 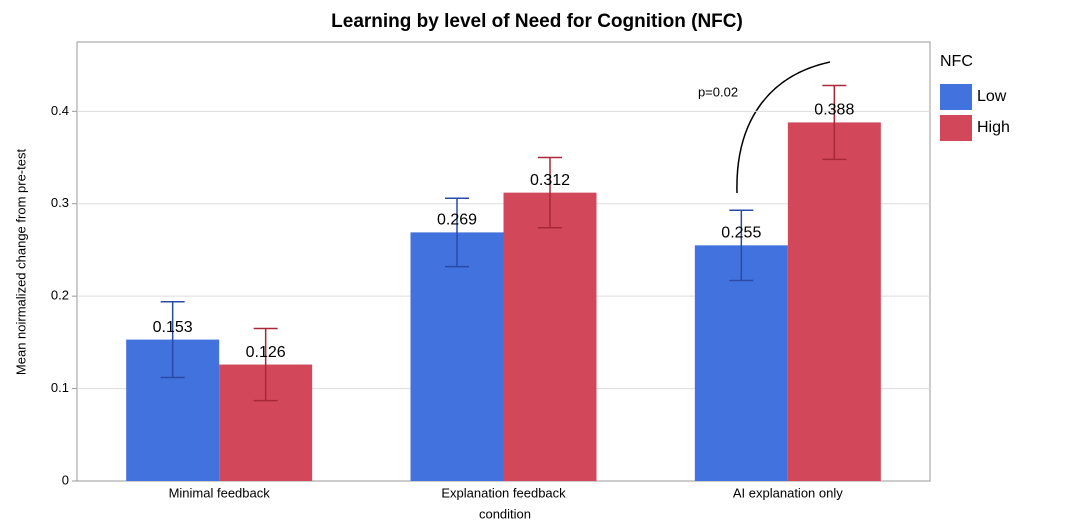 I want to click on y-tick-label: 0.3, so click(x=60, y=202).